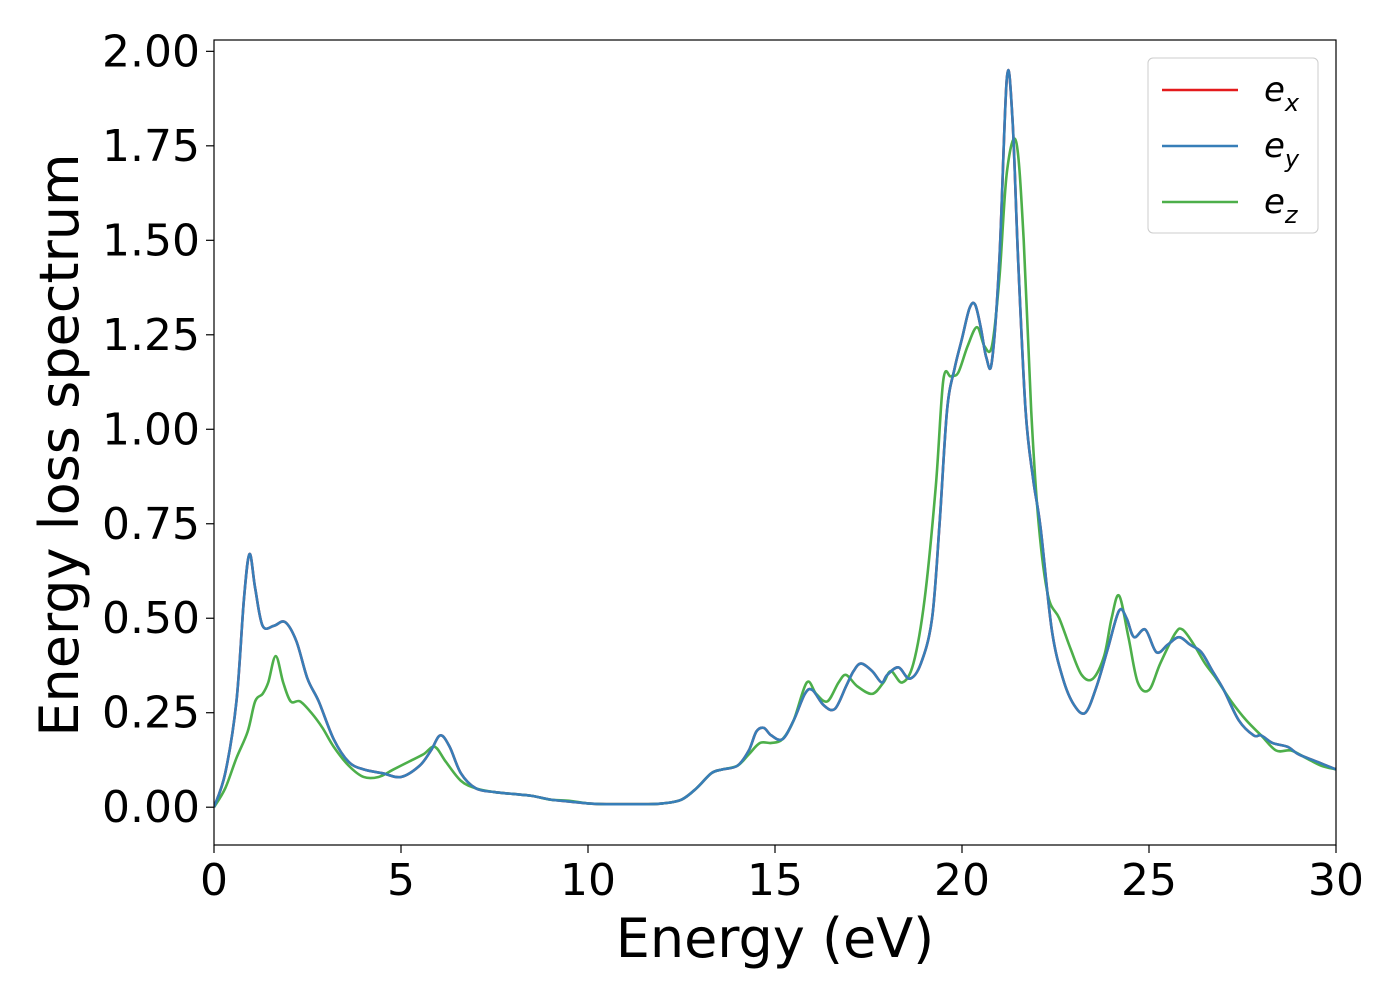 This screenshot has height=1000, width=1400. What do you see at coordinates (151, 524) in the screenshot?
I see `y-tick-label: 0.75` at bounding box center [151, 524].